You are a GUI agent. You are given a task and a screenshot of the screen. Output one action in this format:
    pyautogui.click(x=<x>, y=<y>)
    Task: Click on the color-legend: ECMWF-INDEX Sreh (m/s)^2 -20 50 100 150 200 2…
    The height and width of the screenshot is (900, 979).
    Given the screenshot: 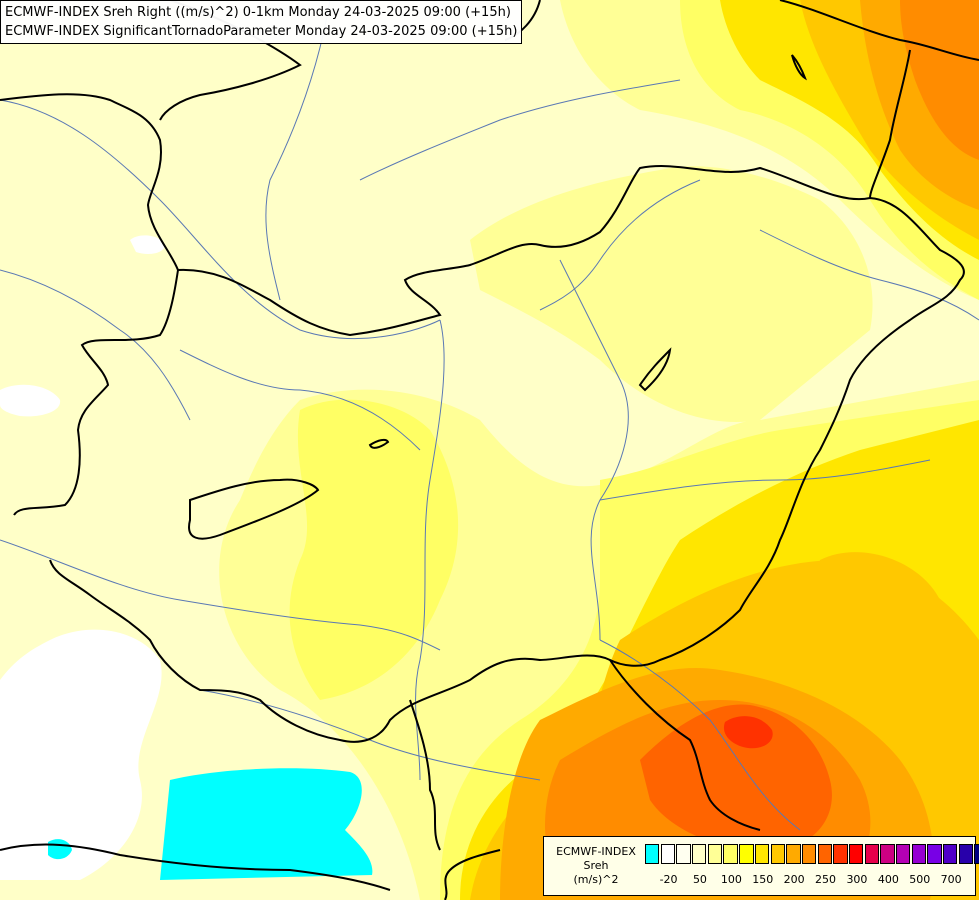 What is the action you would take?
    pyautogui.click(x=761, y=866)
    